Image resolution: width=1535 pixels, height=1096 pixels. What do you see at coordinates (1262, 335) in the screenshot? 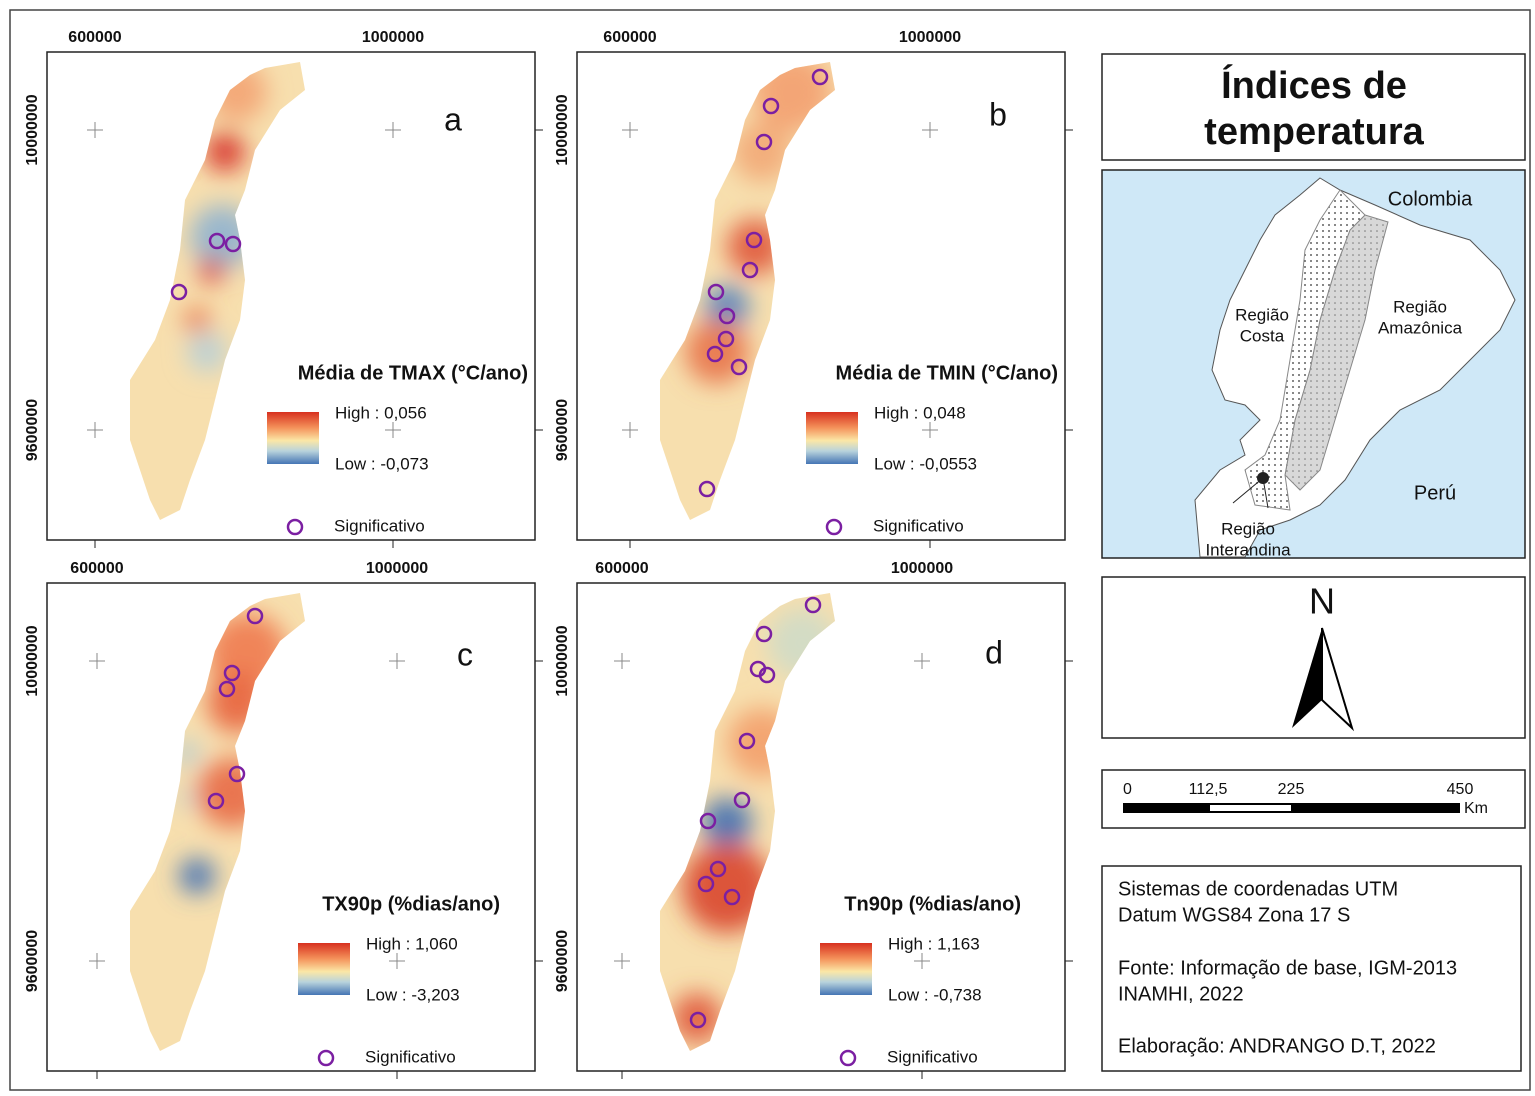
I see `inset-label: Costa` at bounding box center [1262, 335].